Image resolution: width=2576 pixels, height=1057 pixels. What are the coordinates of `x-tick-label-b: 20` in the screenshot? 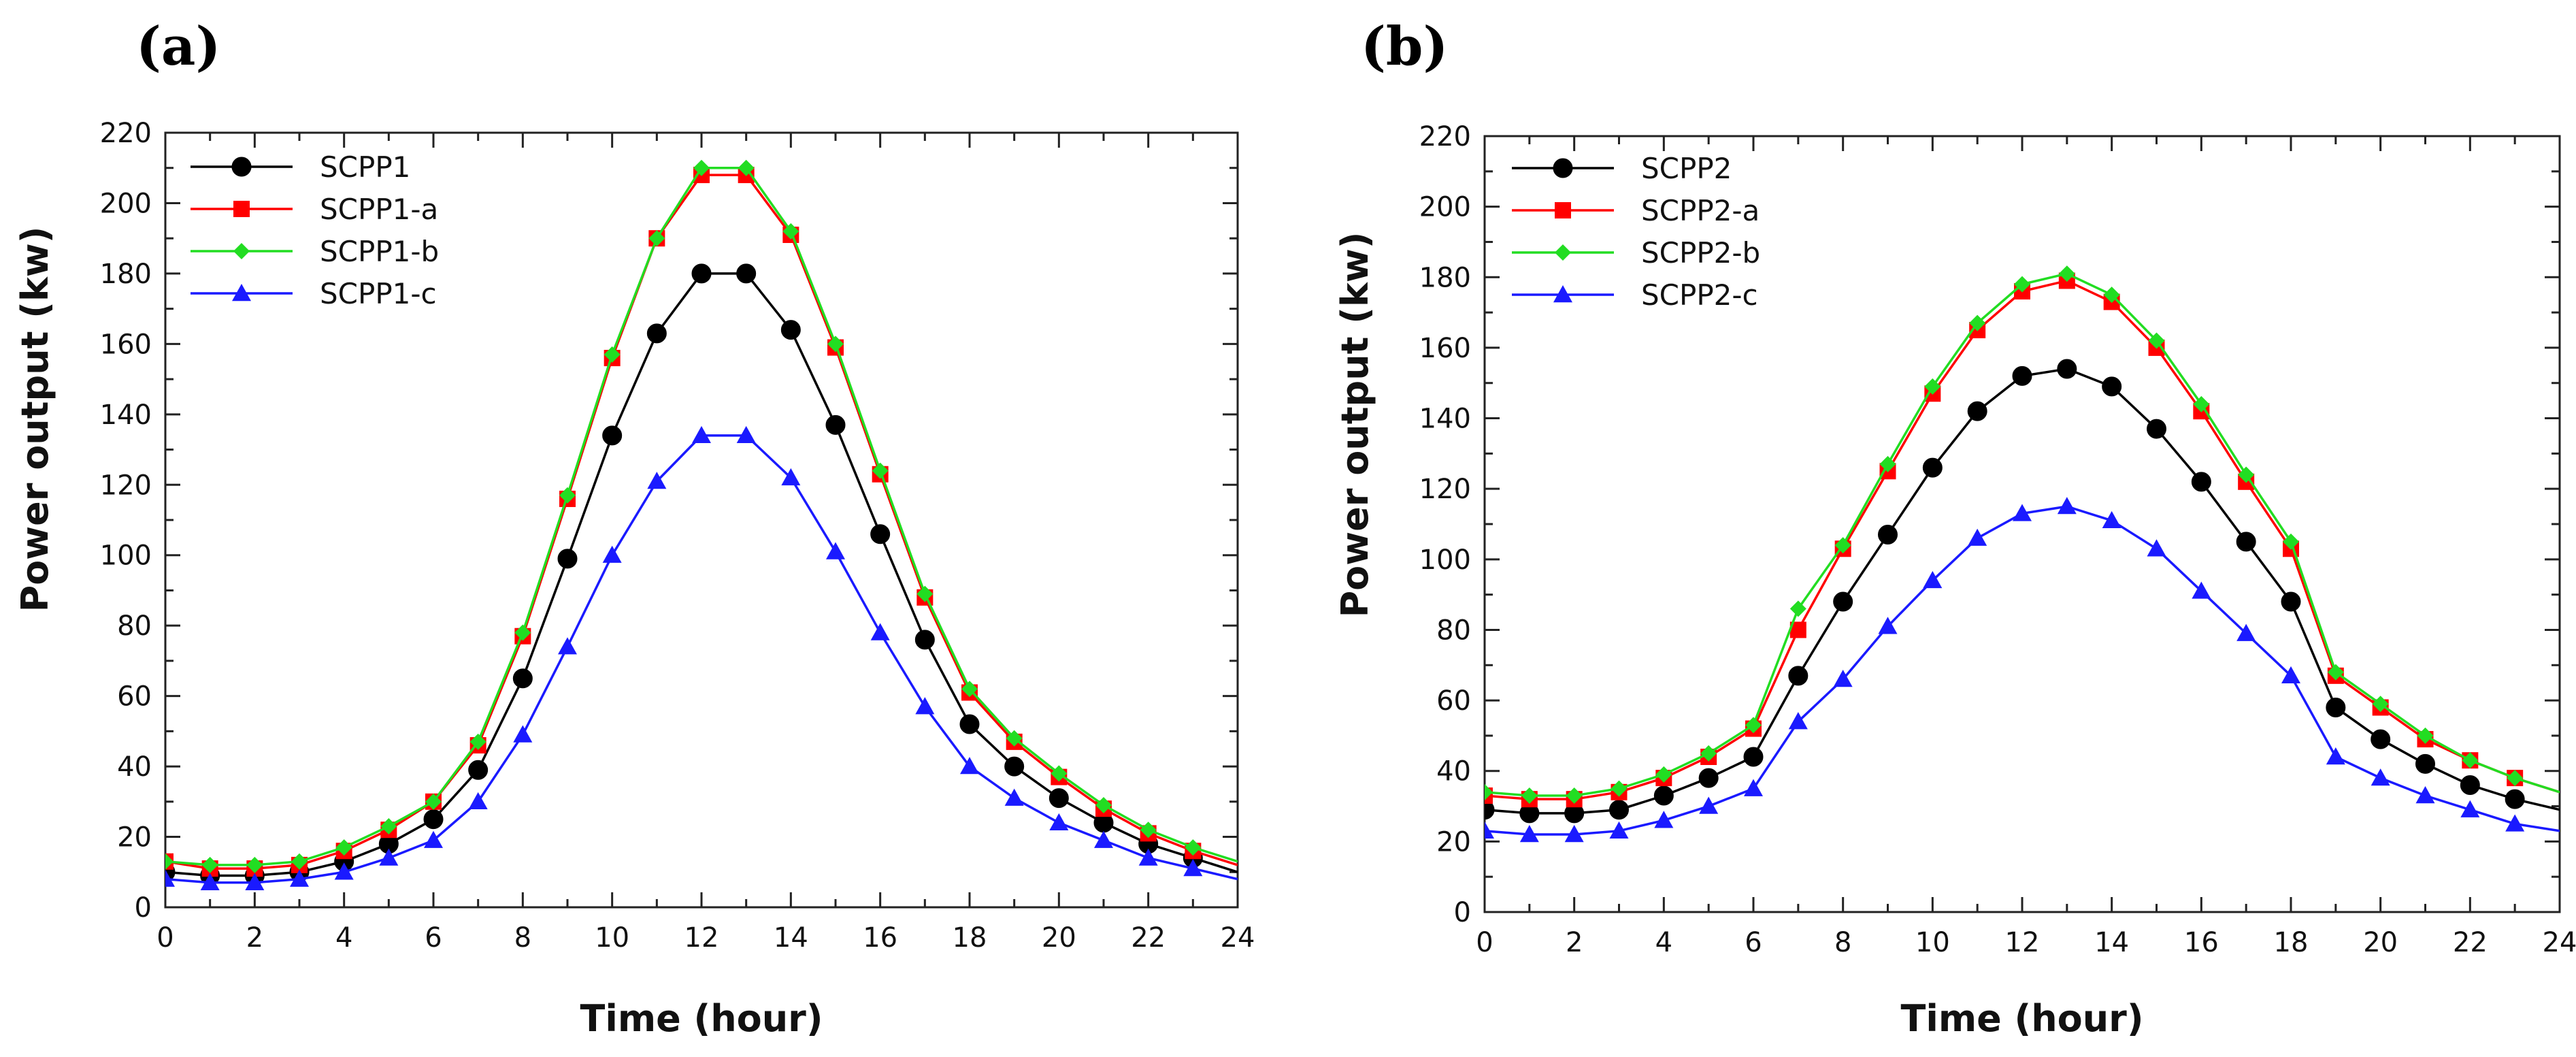 It's located at (2381, 942).